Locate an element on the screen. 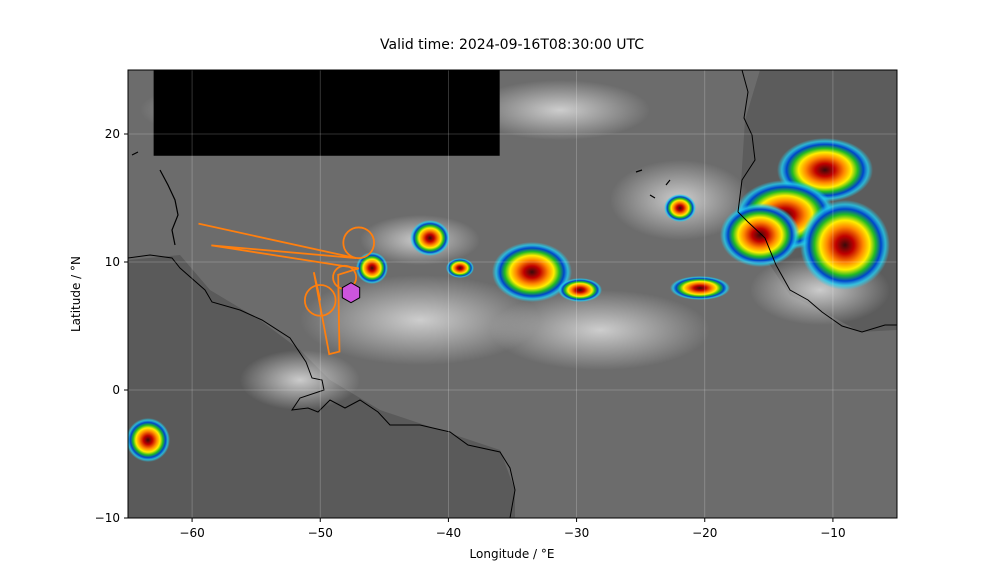 The image size is (1000, 583). y-tick-label: 20 is located at coordinates (112, 134).